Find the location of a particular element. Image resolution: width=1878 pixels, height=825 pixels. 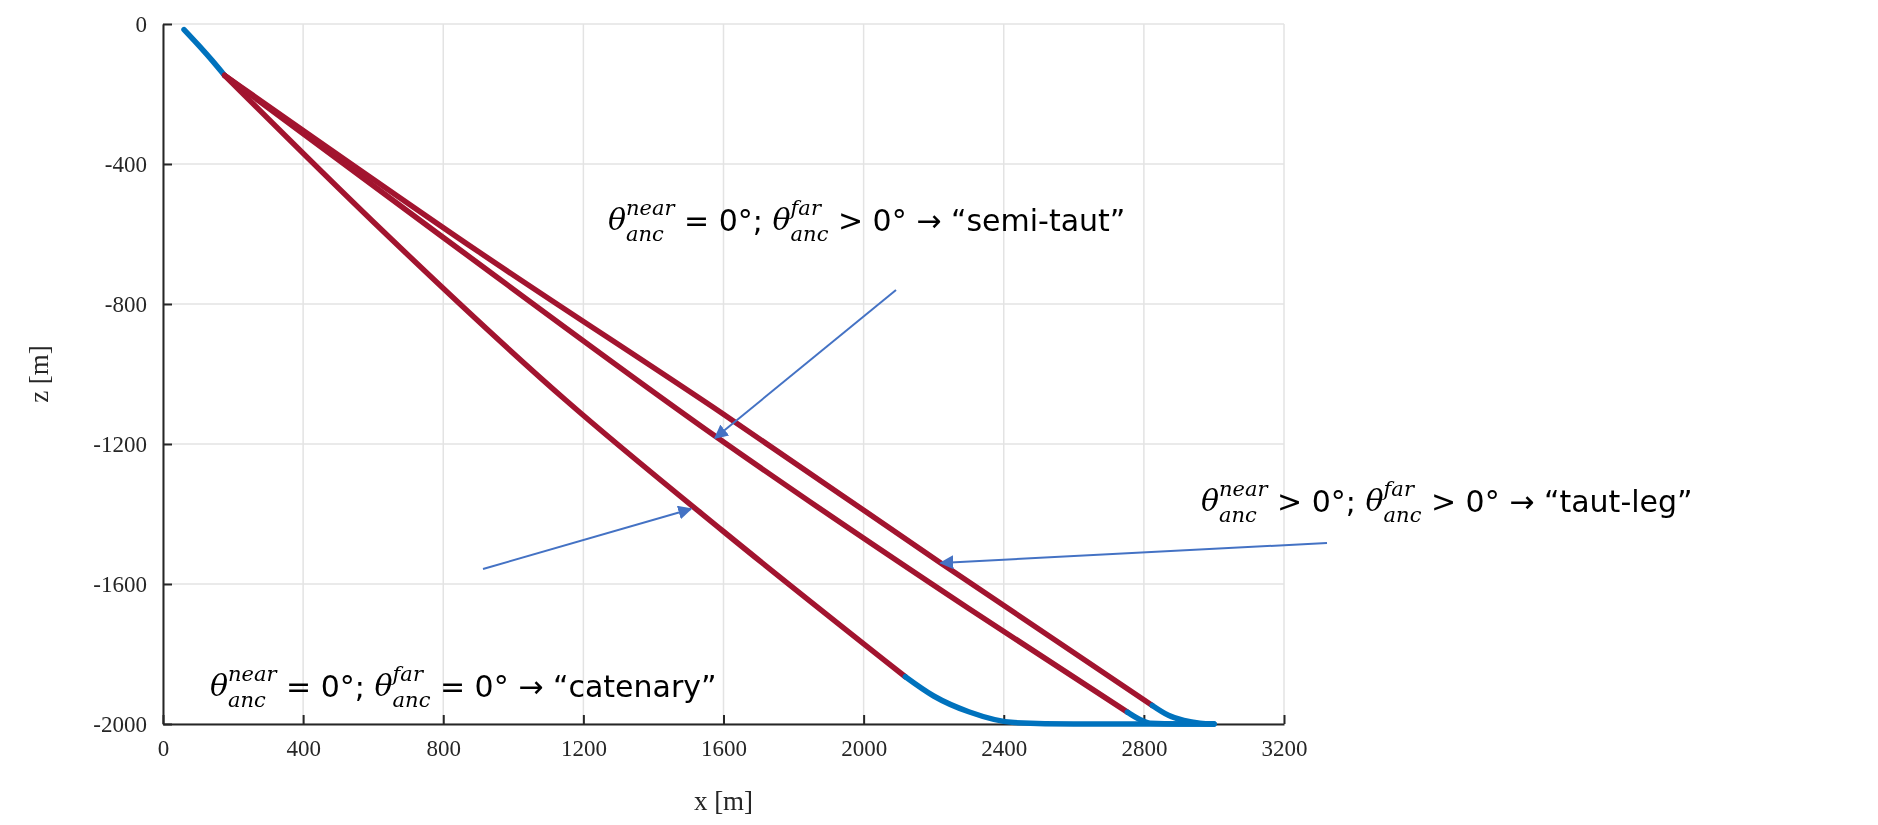

x-tick-label: 2000 is located at coordinates (864, 749).